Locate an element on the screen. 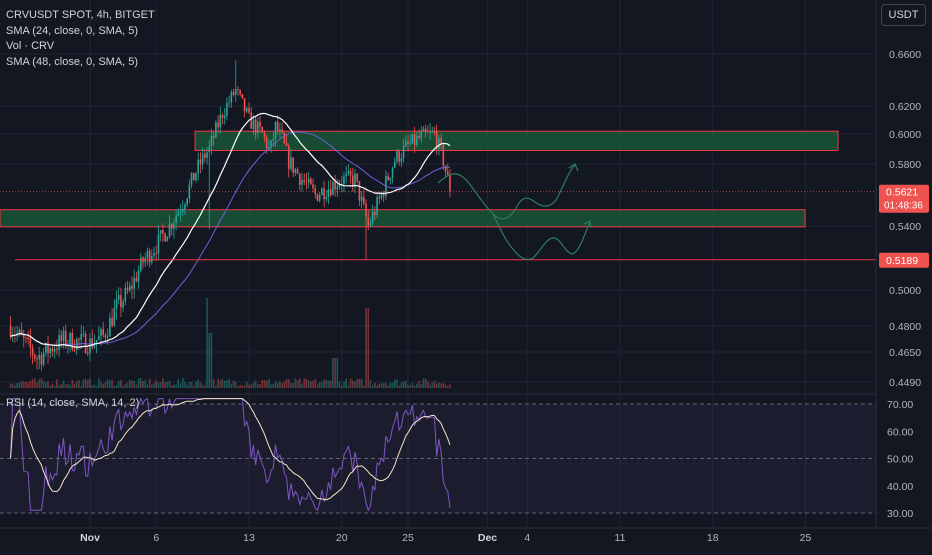  time-tick-label: Nov is located at coordinates (90, 538).